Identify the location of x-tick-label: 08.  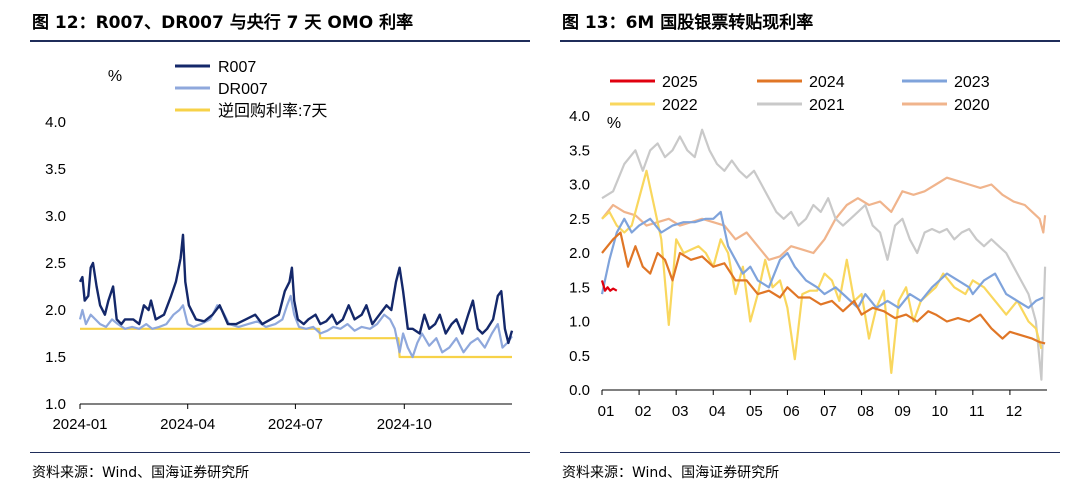
(865, 411).